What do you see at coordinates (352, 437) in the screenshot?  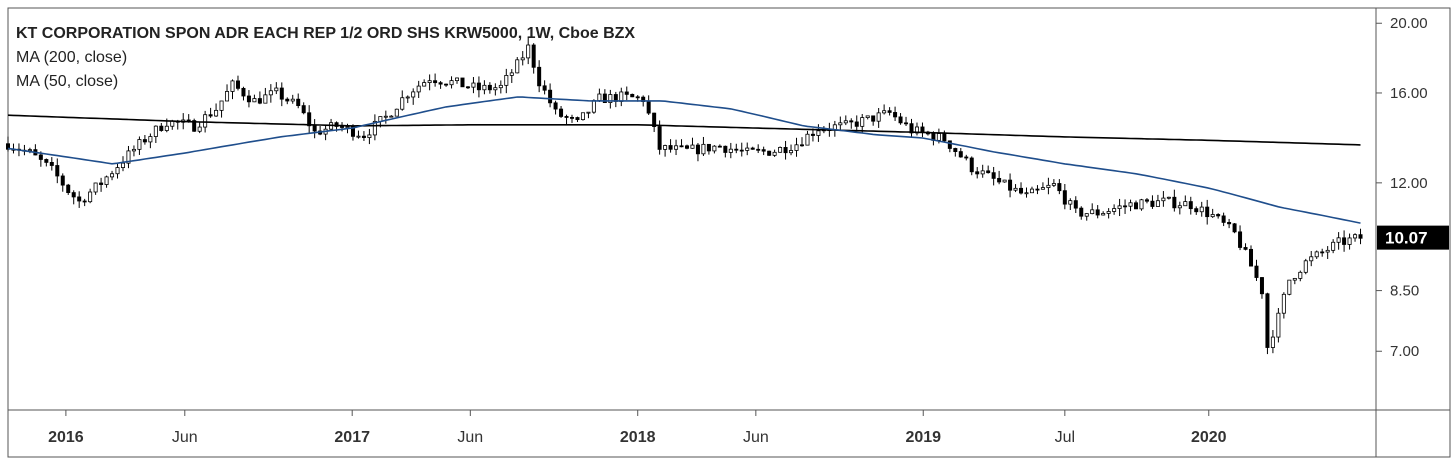 I see `x-tick-label: 2017` at bounding box center [352, 437].